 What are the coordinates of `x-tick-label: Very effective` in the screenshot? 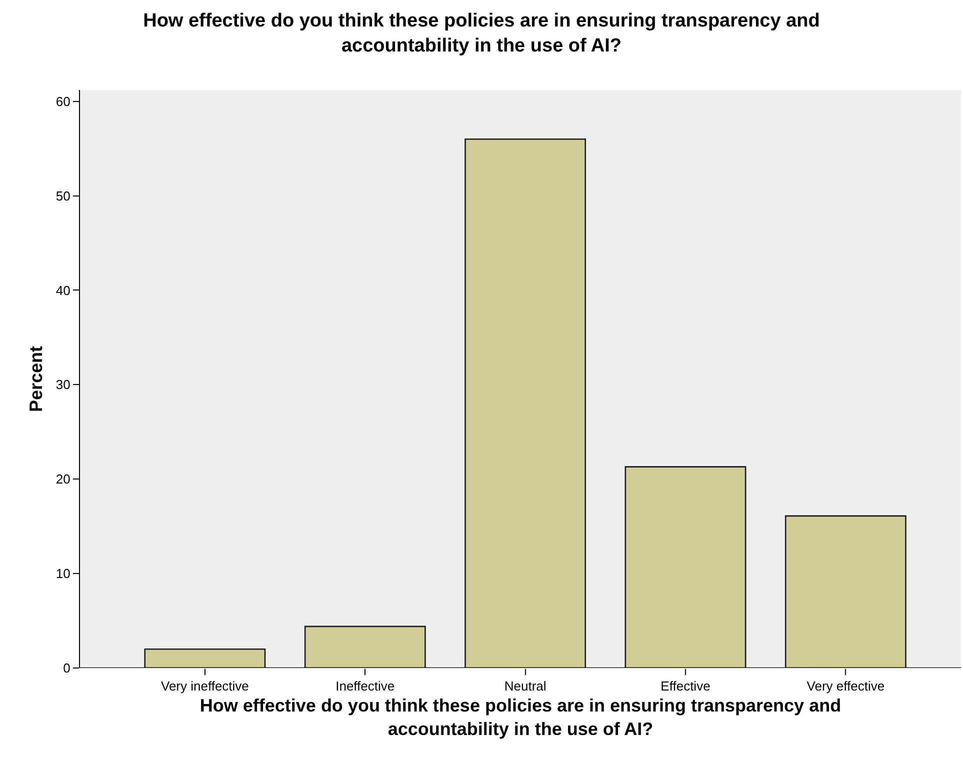 It's located at (845, 686).